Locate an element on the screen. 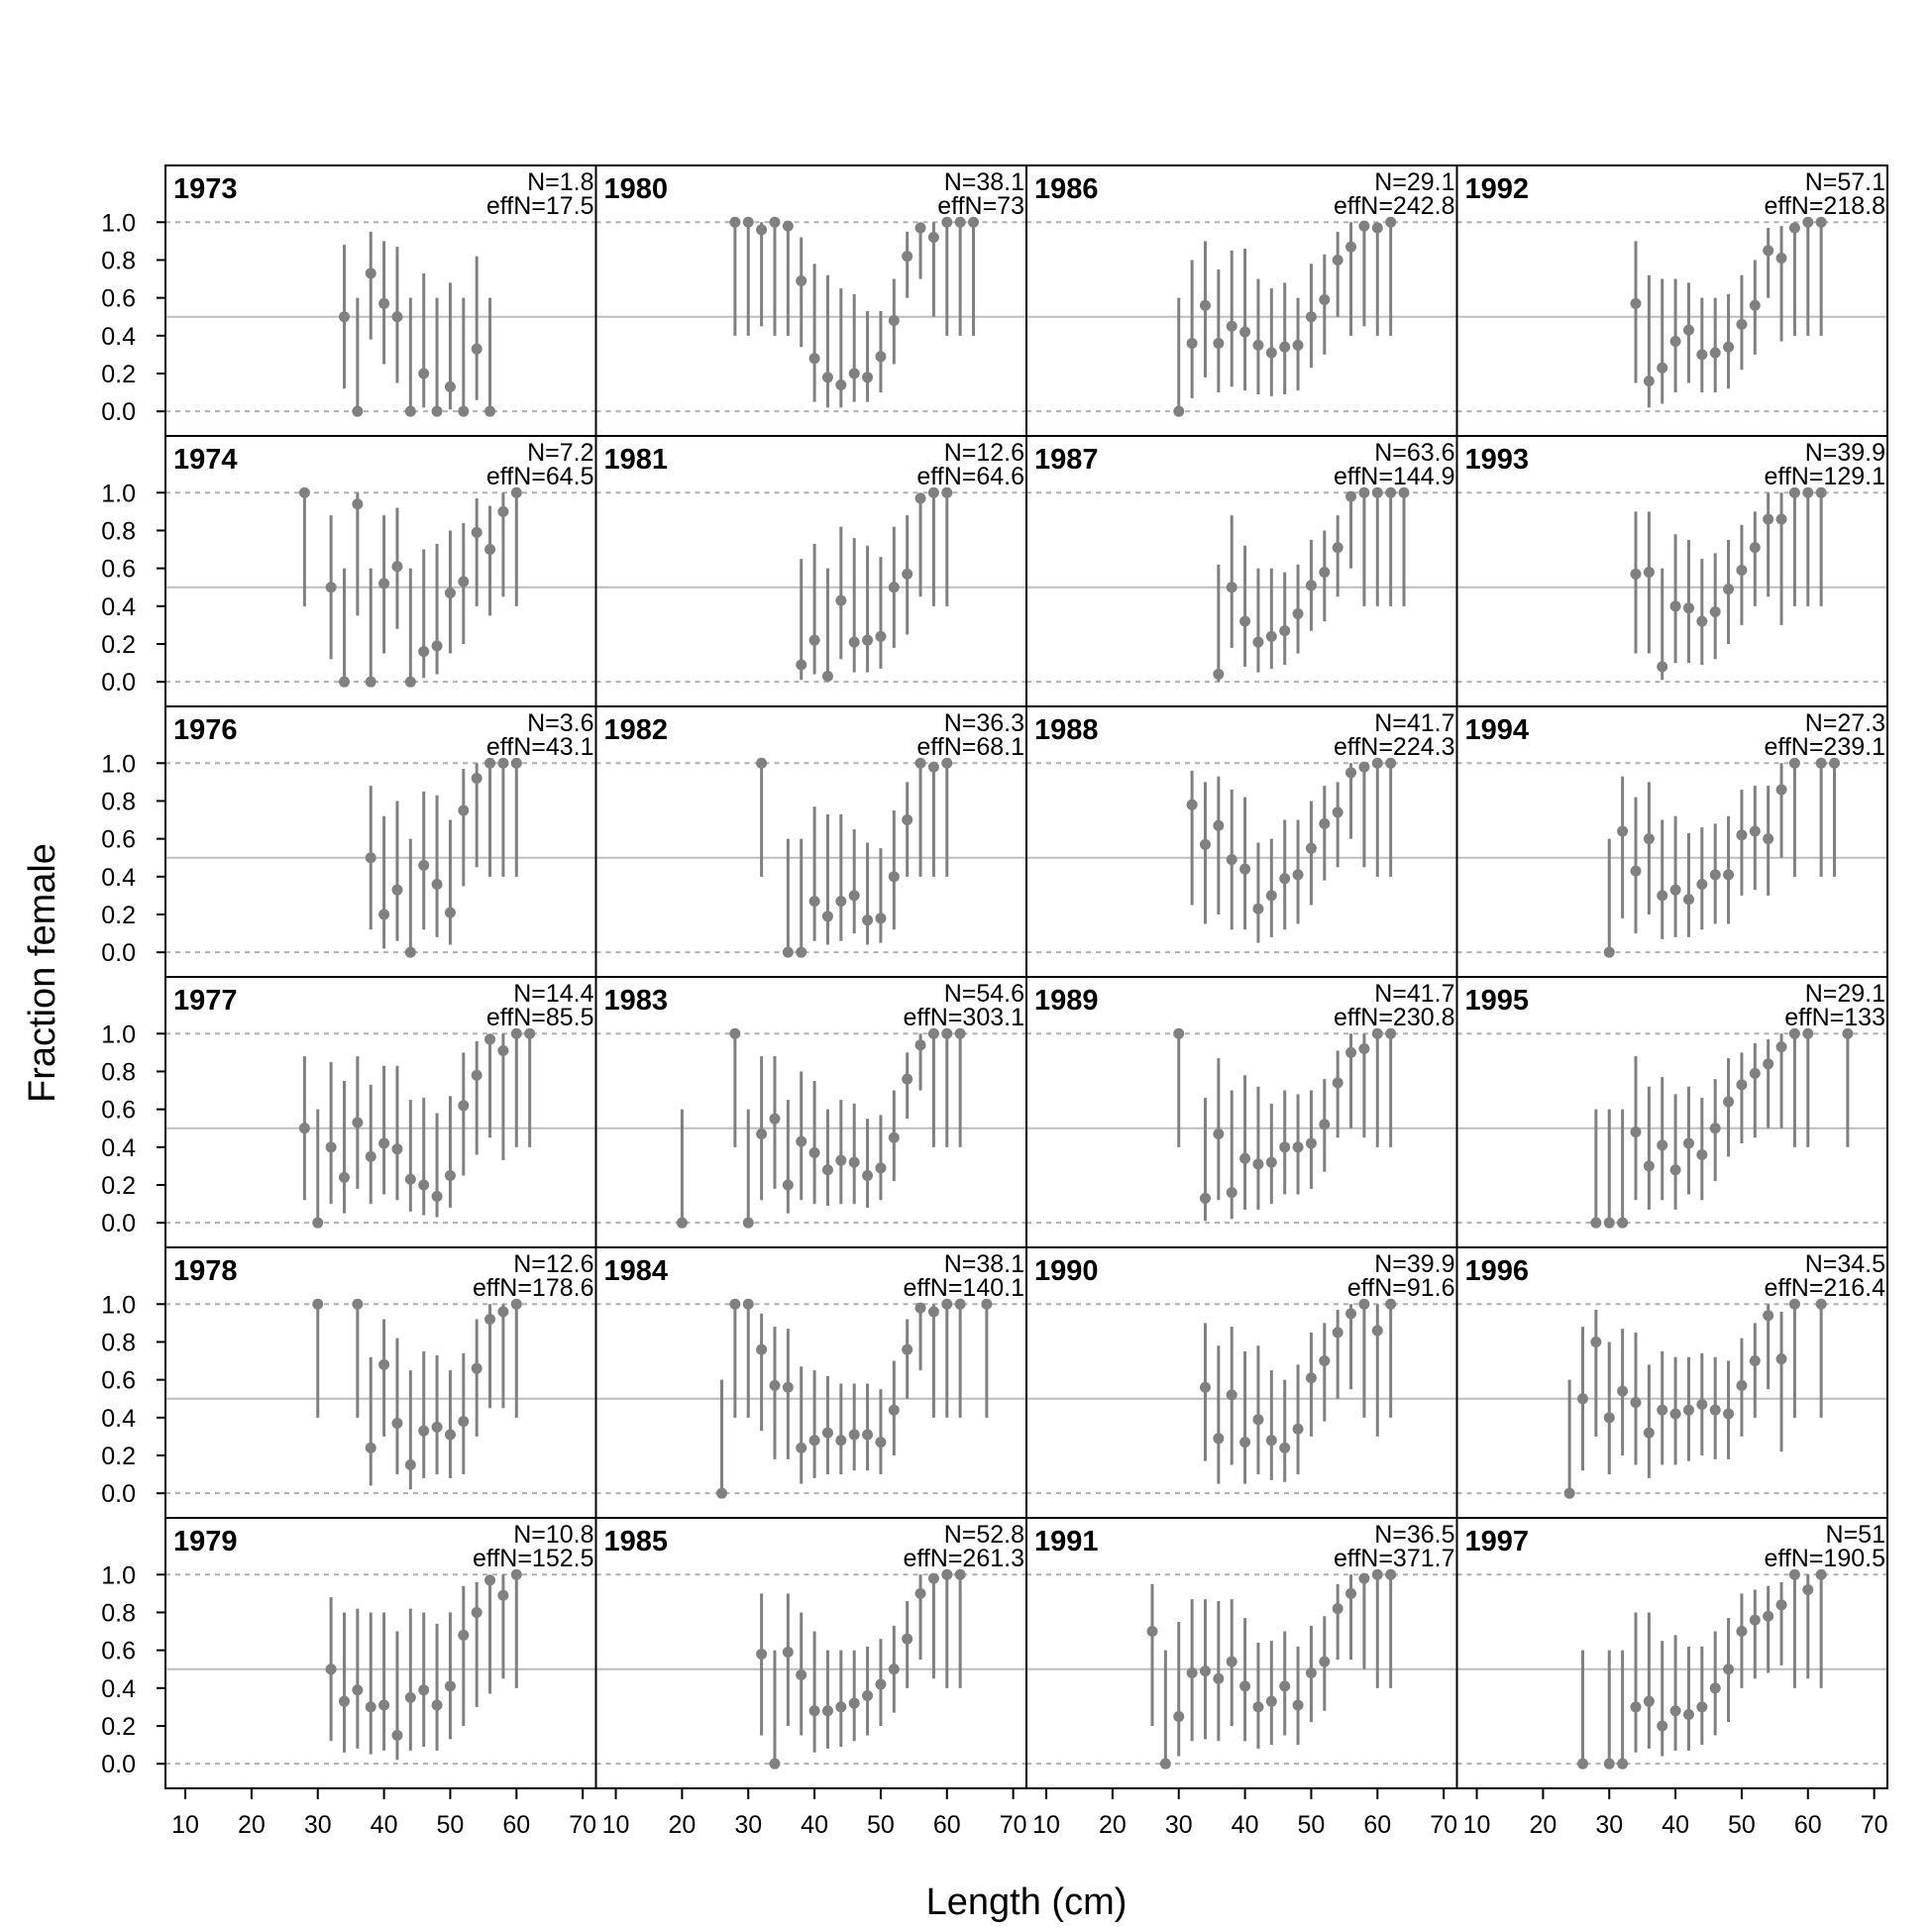 The height and width of the screenshot is (1932, 1932). x-tick-label: 20 is located at coordinates (1543, 1825).